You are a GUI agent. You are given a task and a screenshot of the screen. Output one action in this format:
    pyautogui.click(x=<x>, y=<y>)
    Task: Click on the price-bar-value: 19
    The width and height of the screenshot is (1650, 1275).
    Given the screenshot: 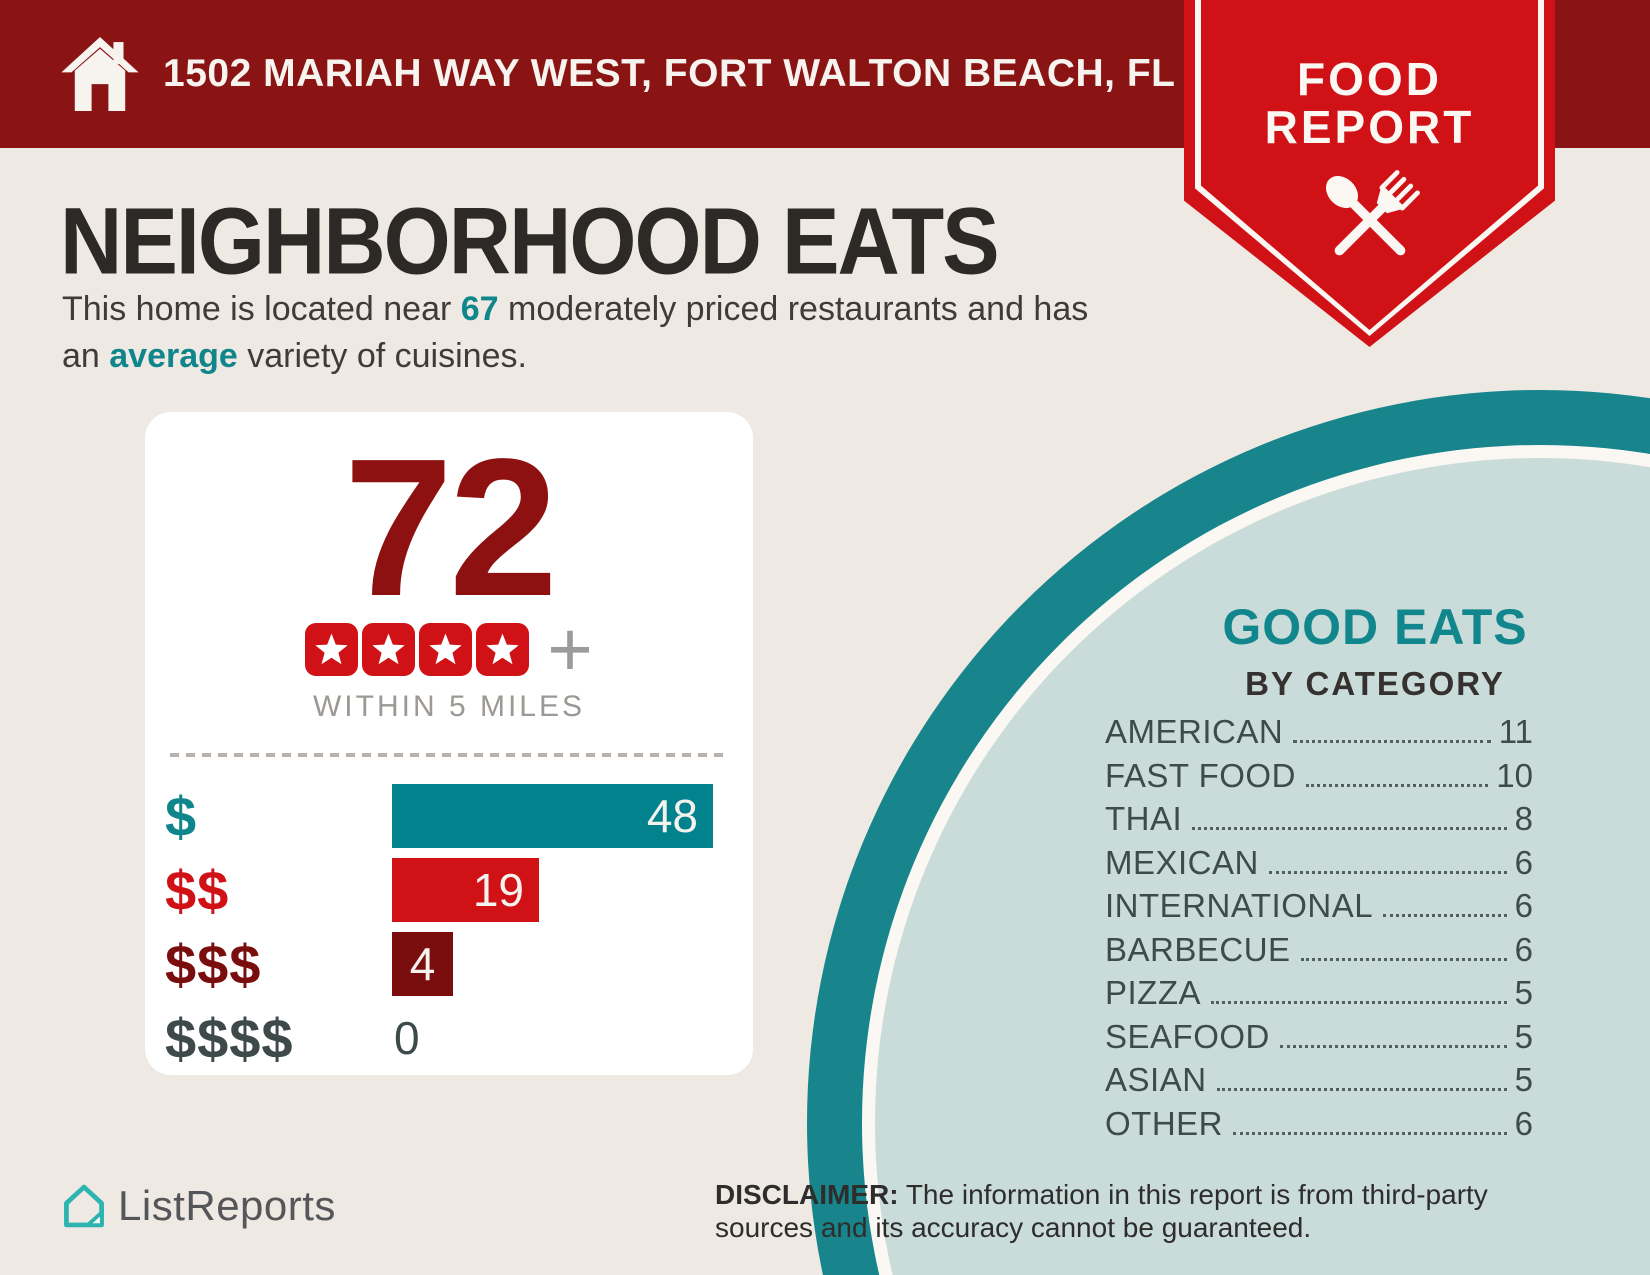 What is the action you would take?
    pyautogui.click(x=498, y=890)
    